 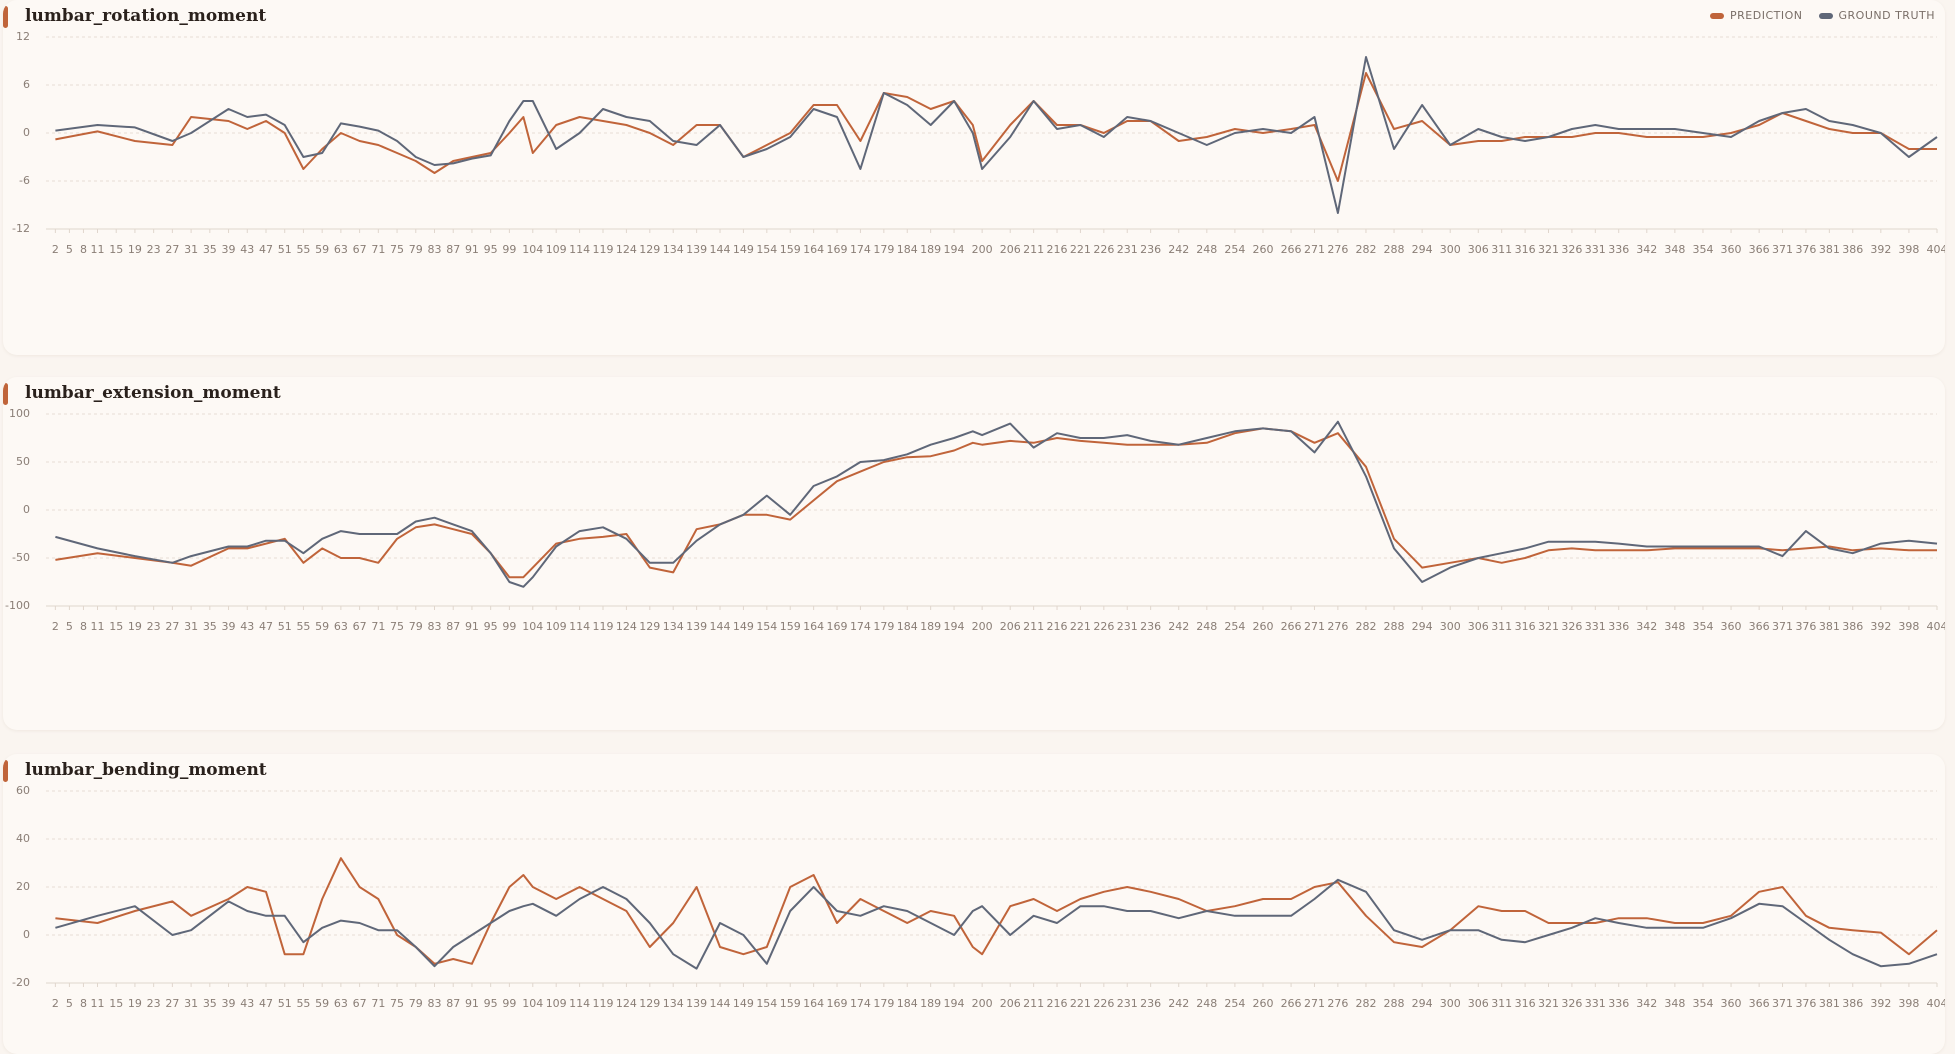 I want to click on x-tick-label: 27, so click(x=172, y=626).